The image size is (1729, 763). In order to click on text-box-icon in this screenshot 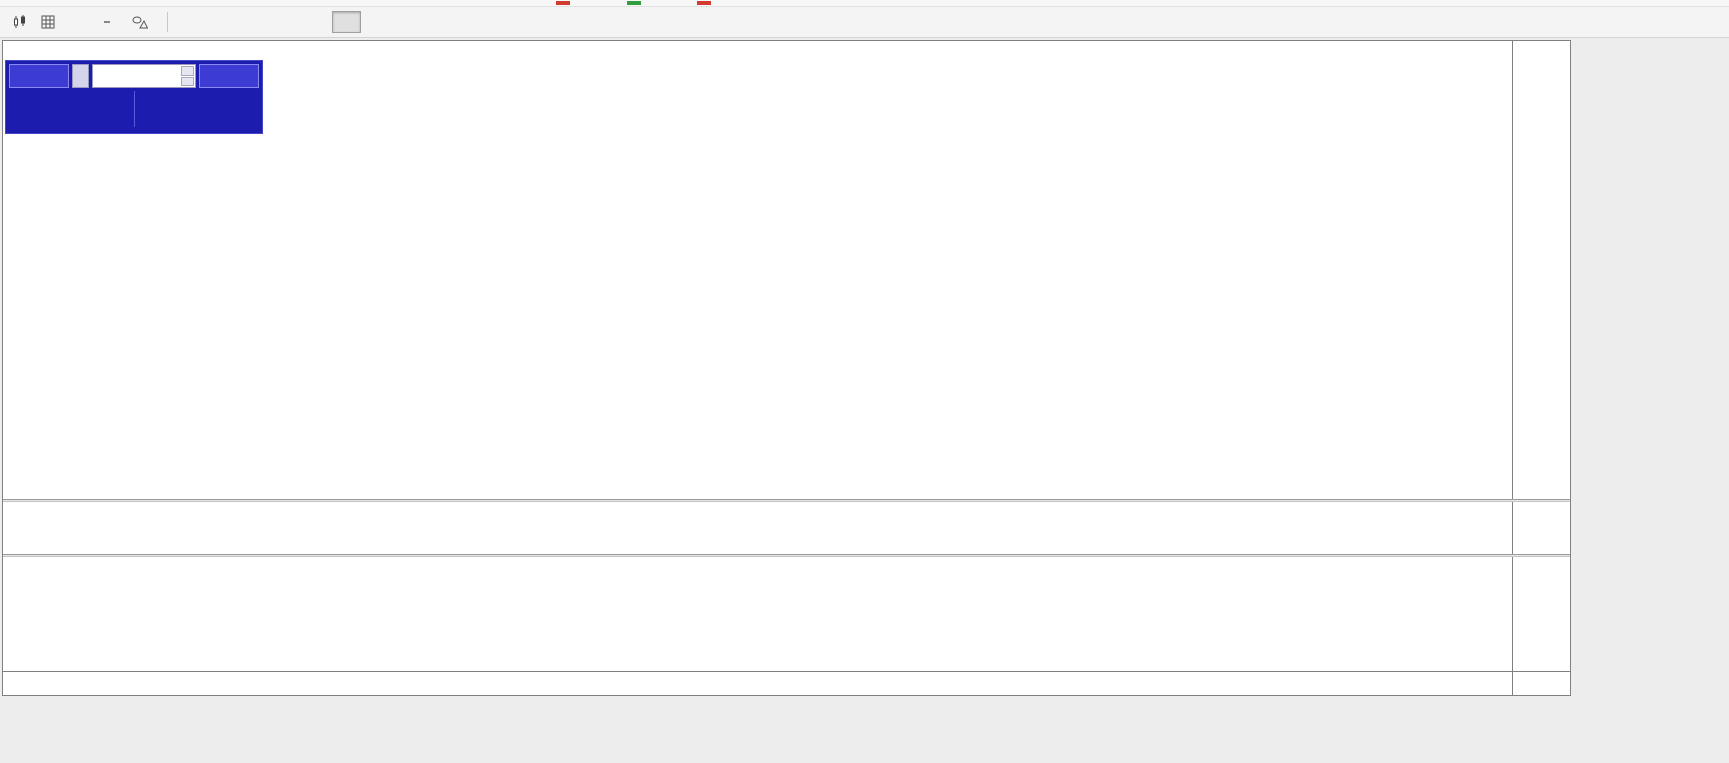, I will do `click(106, 22)`.